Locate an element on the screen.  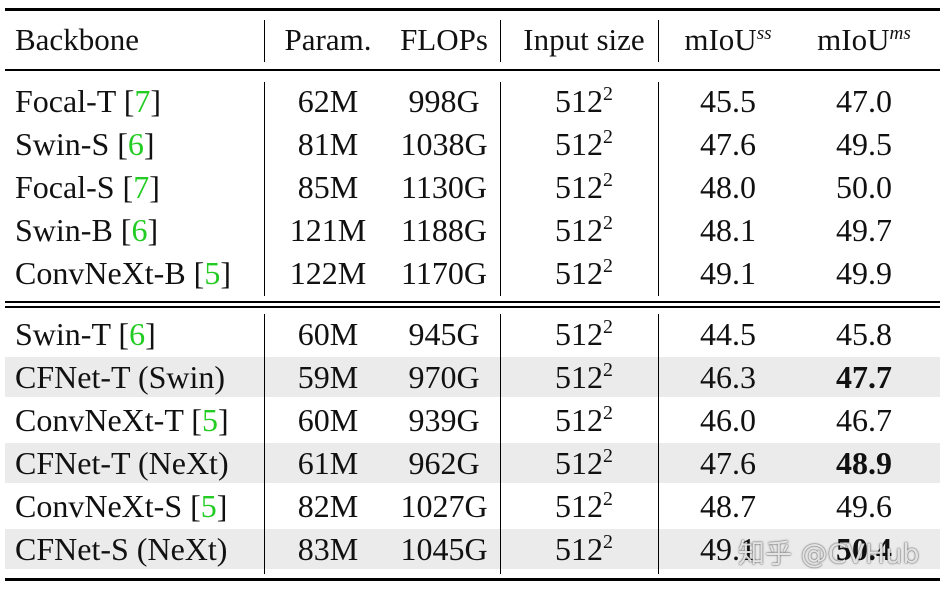
backbone-name: ConvNeXt-T is located at coordinates (99, 420).